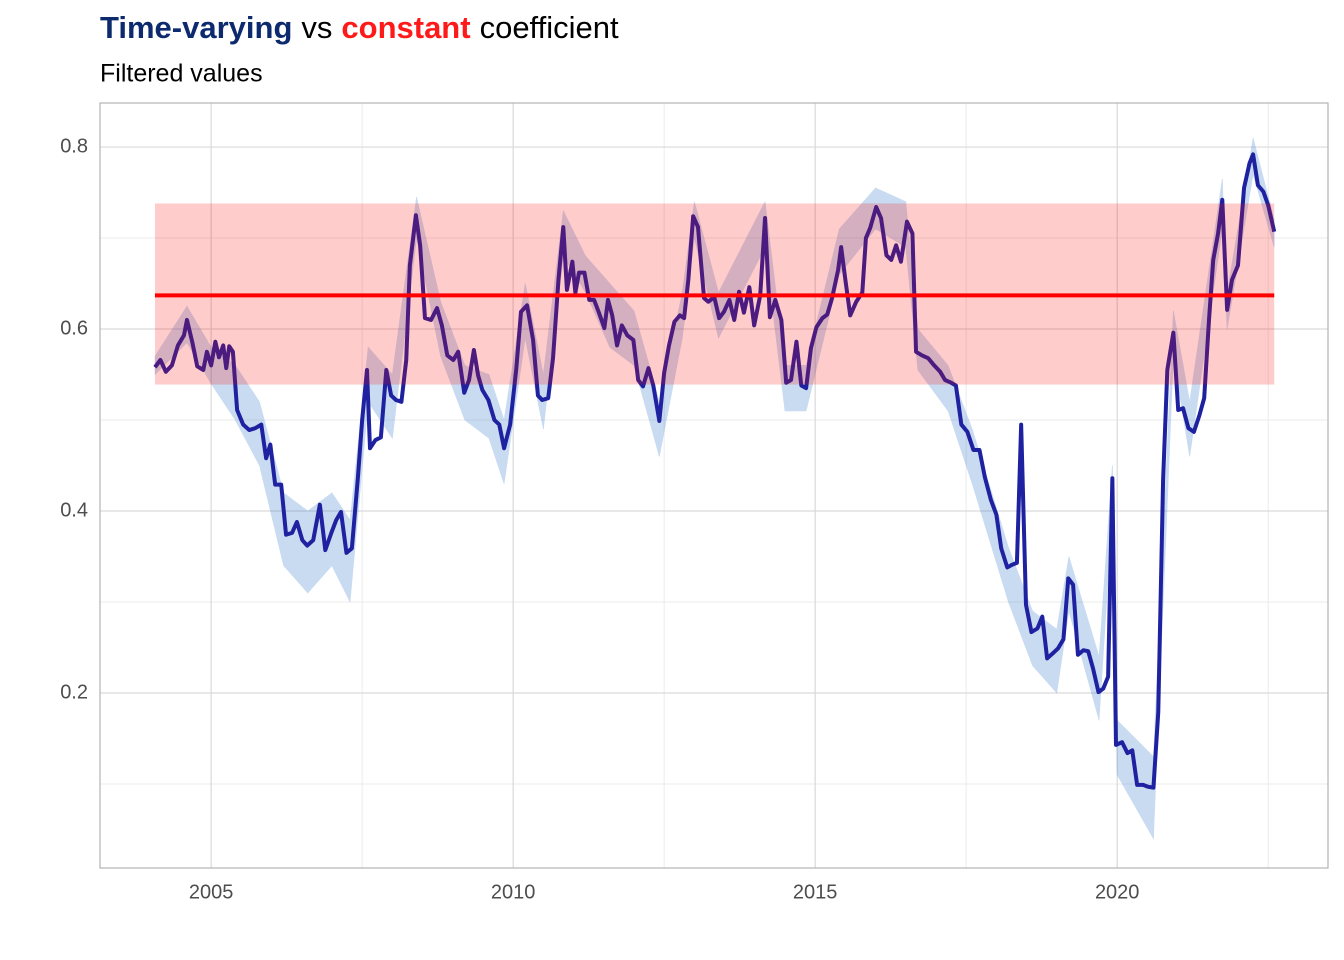 The height and width of the screenshot is (960, 1344). I want to click on y-tick-label: 0.8, so click(74, 146).